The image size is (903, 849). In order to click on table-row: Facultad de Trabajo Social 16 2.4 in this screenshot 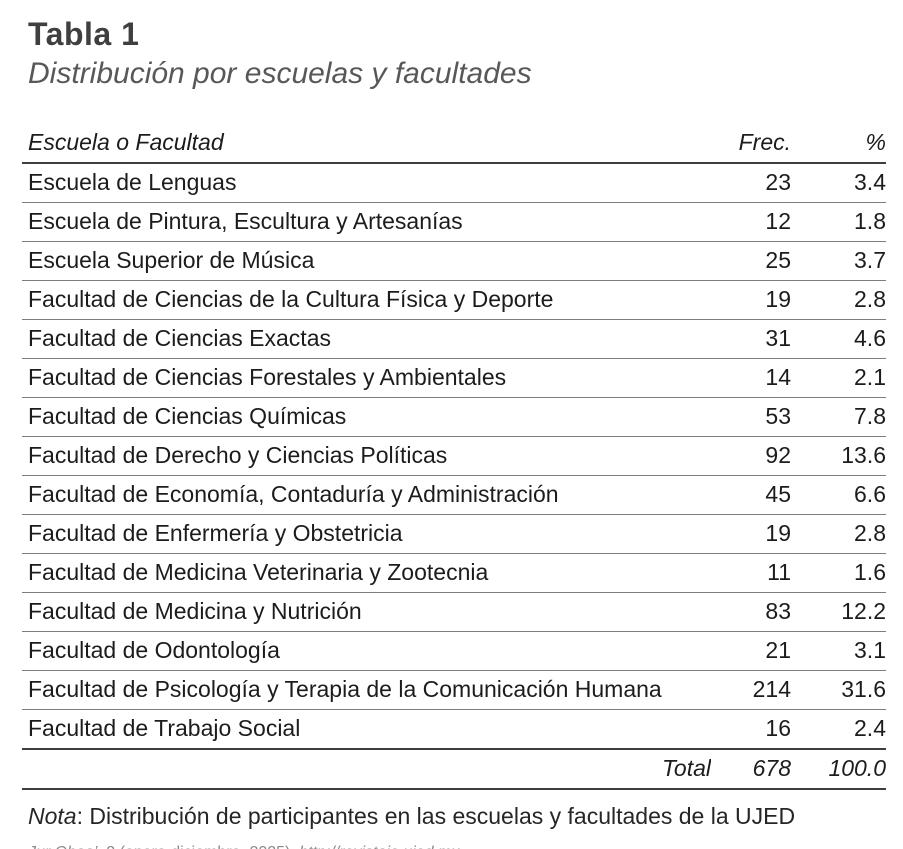, I will do `click(454, 729)`.